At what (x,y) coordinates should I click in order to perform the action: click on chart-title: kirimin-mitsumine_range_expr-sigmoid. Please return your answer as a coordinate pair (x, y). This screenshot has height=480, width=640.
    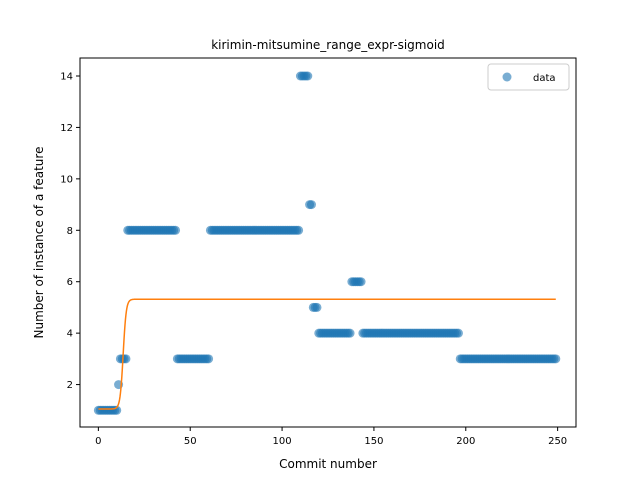
    Looking at the image, I should click on (328, 45).